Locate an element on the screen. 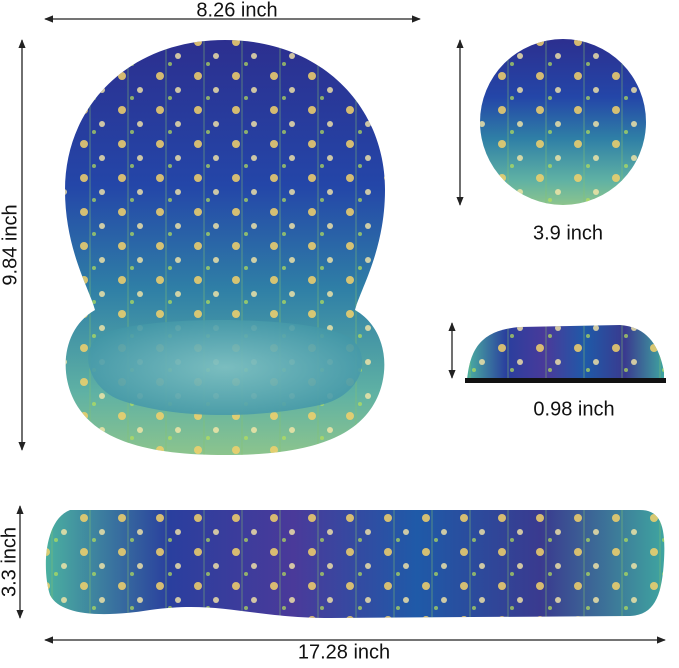  dimension-label: 3.9 inch is located at coordinates (568, 233).